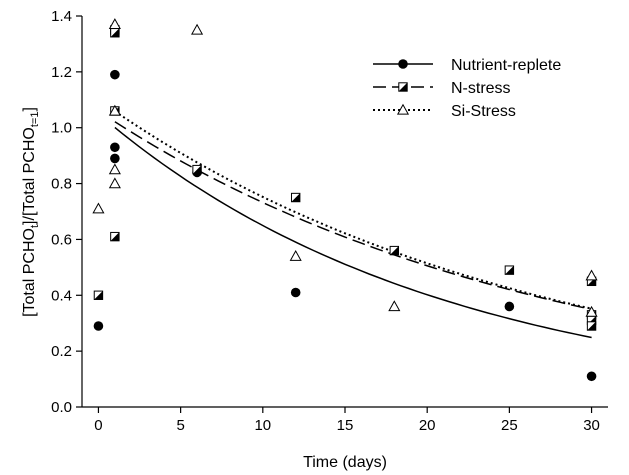 The height and width of the screenshot is (475, 629). I want to click on legend-entry: Nutrient-replete, so click(467, 65).